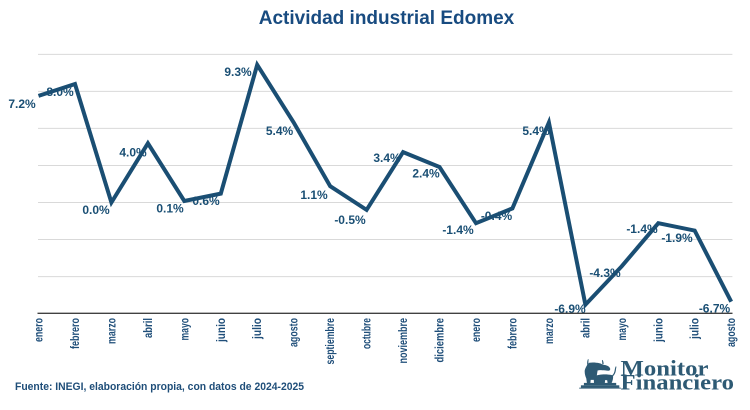  I want to click on svg-text: 7.2%, so click(22, 104).